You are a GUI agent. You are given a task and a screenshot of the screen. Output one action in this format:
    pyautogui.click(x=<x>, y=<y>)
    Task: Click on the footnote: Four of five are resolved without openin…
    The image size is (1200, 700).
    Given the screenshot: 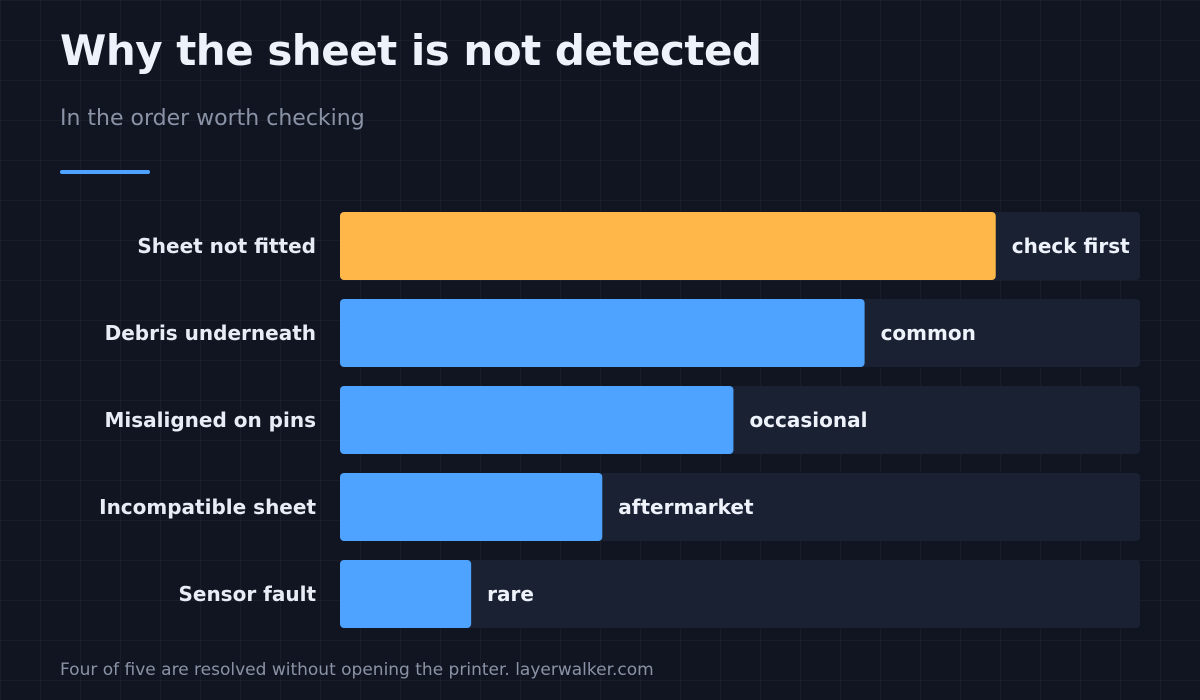 What is the action you would take?
    pyautogui.click(x=357, y=670)
    